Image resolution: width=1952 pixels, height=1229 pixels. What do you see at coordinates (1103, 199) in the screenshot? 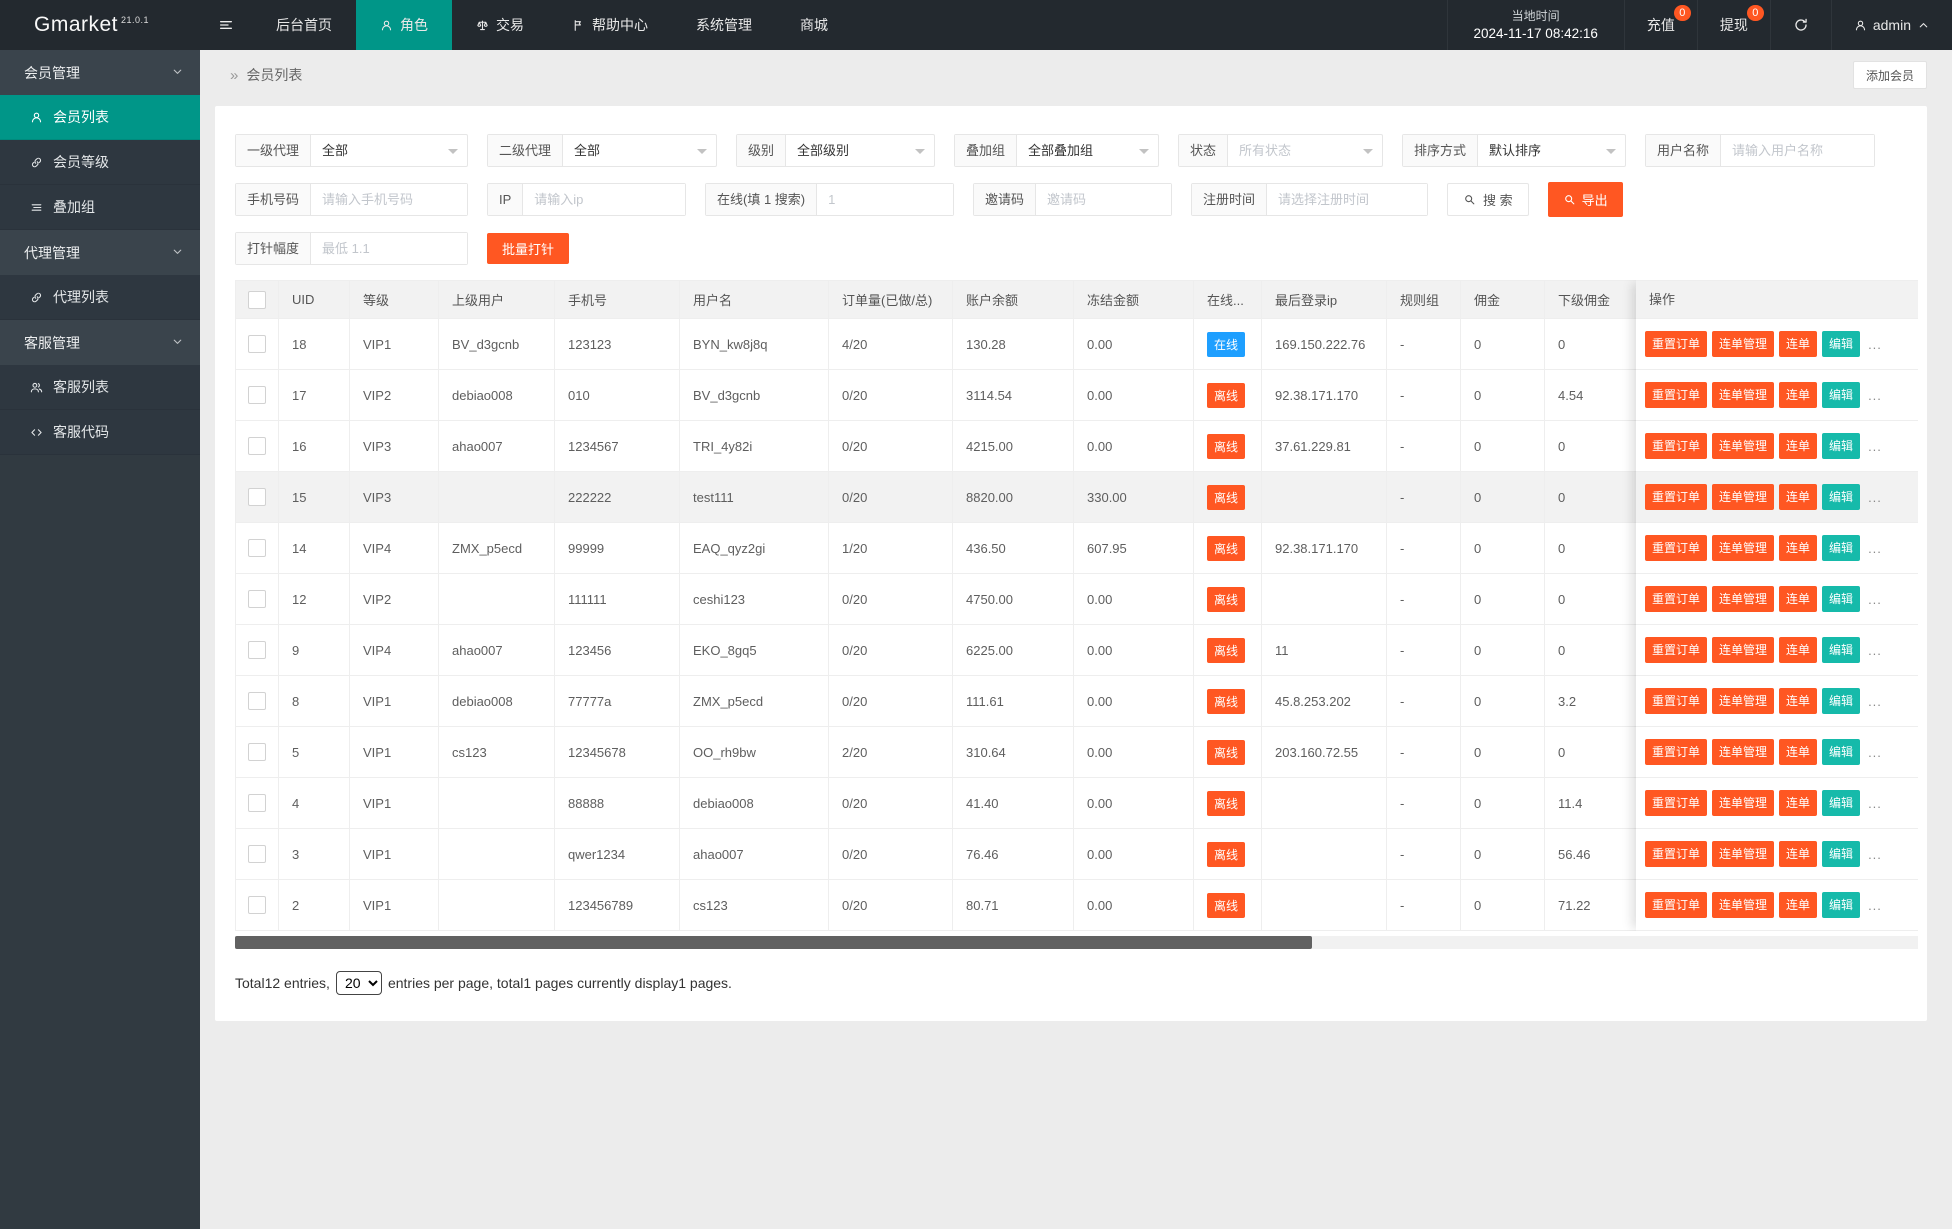
I see `filter-invite-code-input` at bounding box center [1103, 199].